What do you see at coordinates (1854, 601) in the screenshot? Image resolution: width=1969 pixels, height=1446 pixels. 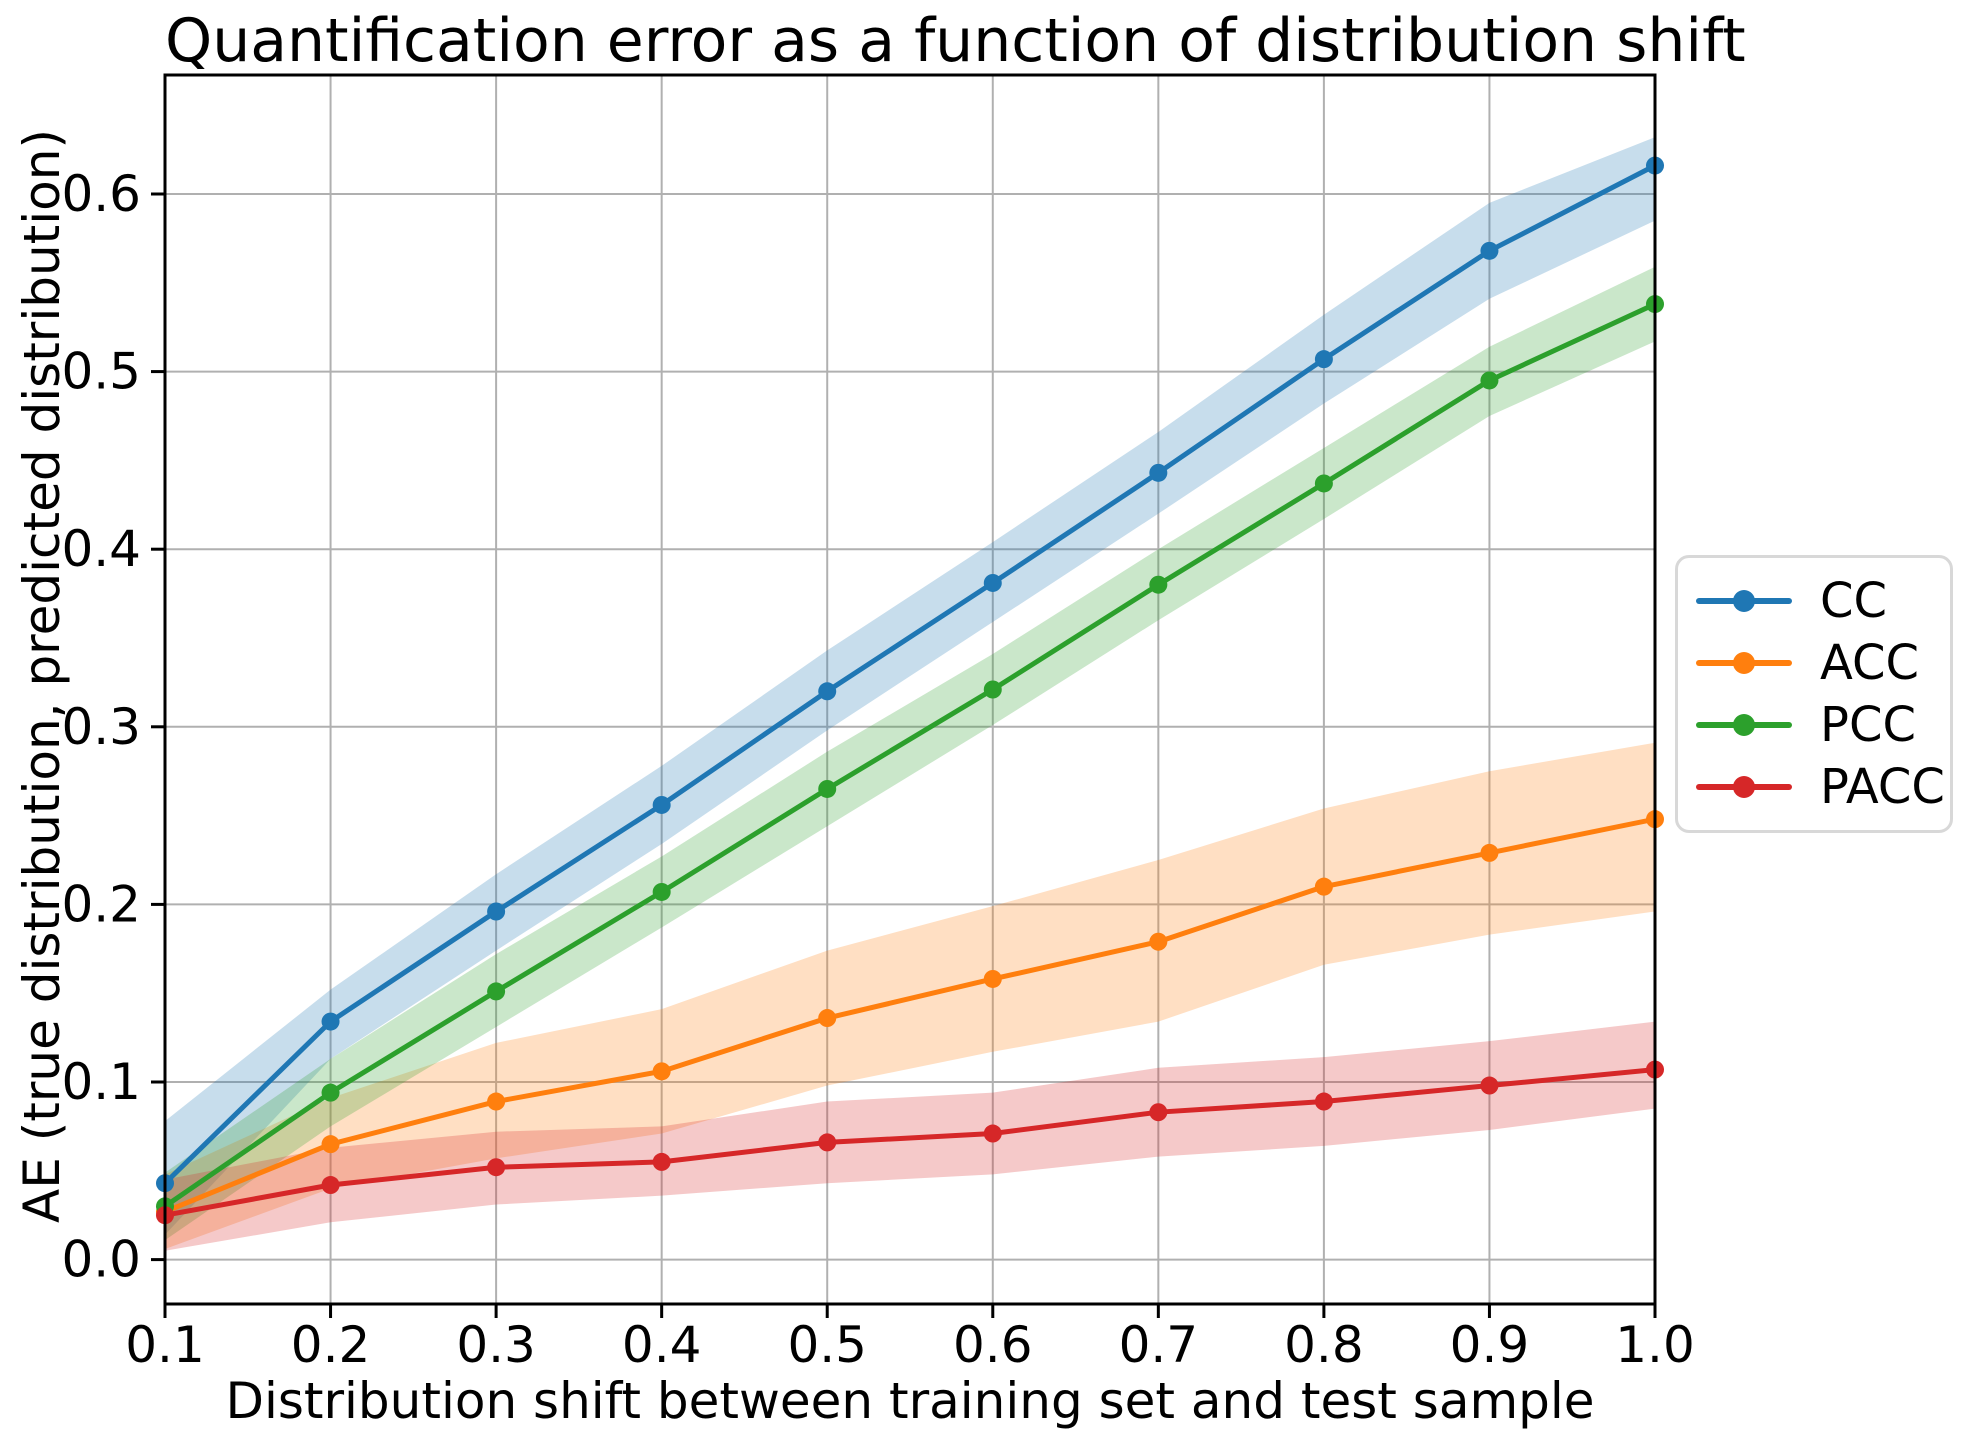 I see `legend-label: CC` at bounding box center [1854, 601].